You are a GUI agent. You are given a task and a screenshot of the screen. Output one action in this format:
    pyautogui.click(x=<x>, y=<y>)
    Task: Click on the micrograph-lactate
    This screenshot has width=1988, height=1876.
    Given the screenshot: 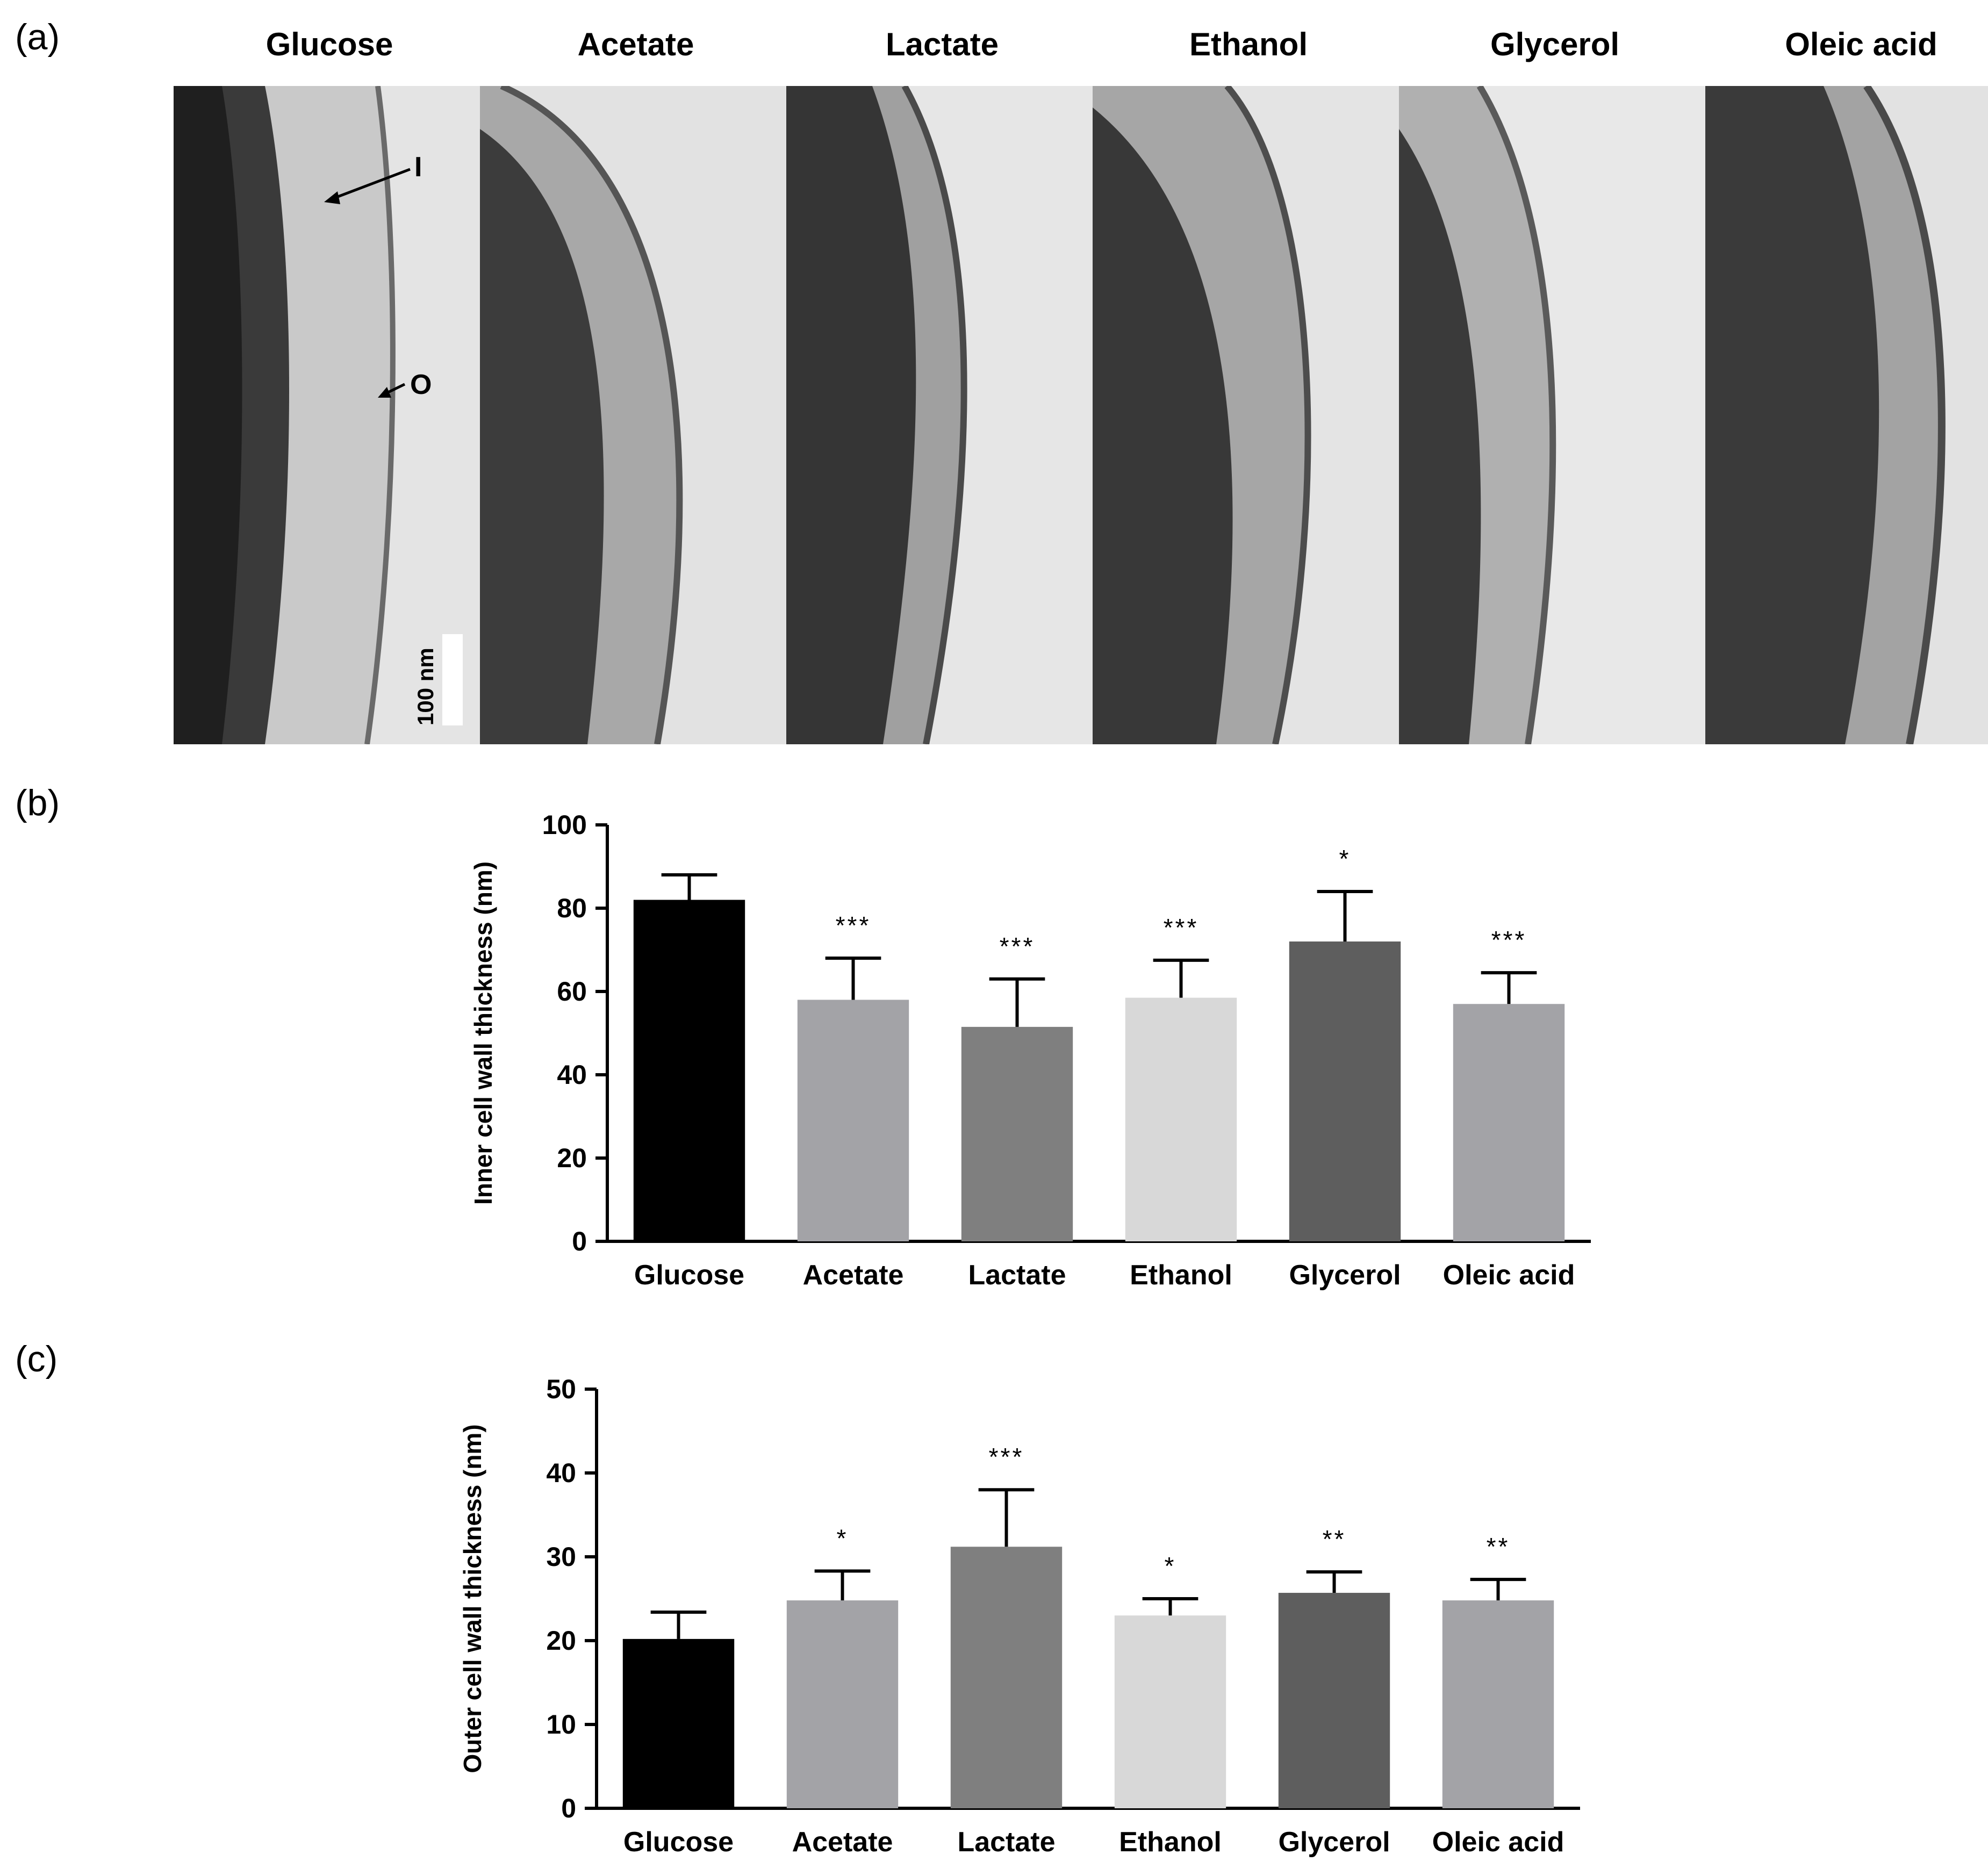 What is the action you would take?
    pyautogui.click(x=939, y=415)
    